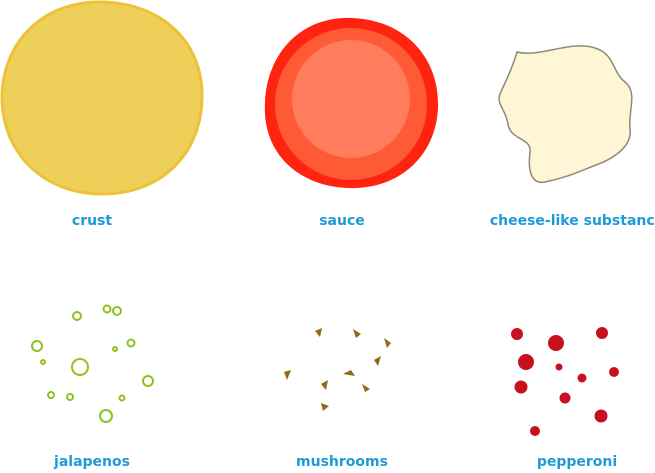  What do you see at coordinates (337, 399) in the screenshot?
I see `mushrooms-item: mushrooms` at bounding box center [337, 399].